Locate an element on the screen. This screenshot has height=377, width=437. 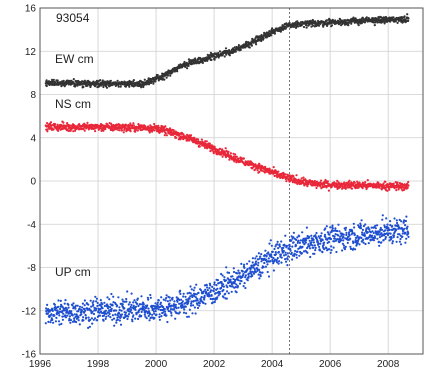
x-tick-label: 1998 is located at coordinates (98, 364).